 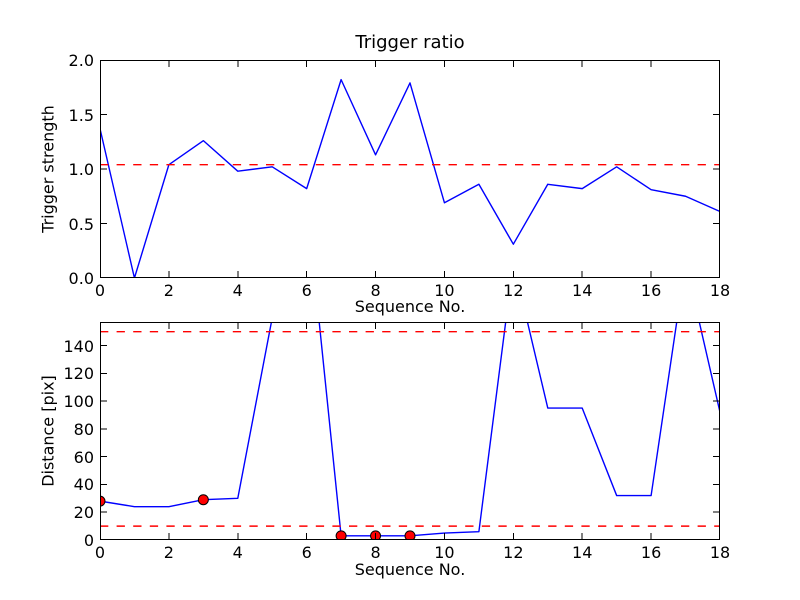 What do you see at coordinates (88, 540) in the screenshot?
I see `y-tick-label: 0` at bounding box center [88, 540].